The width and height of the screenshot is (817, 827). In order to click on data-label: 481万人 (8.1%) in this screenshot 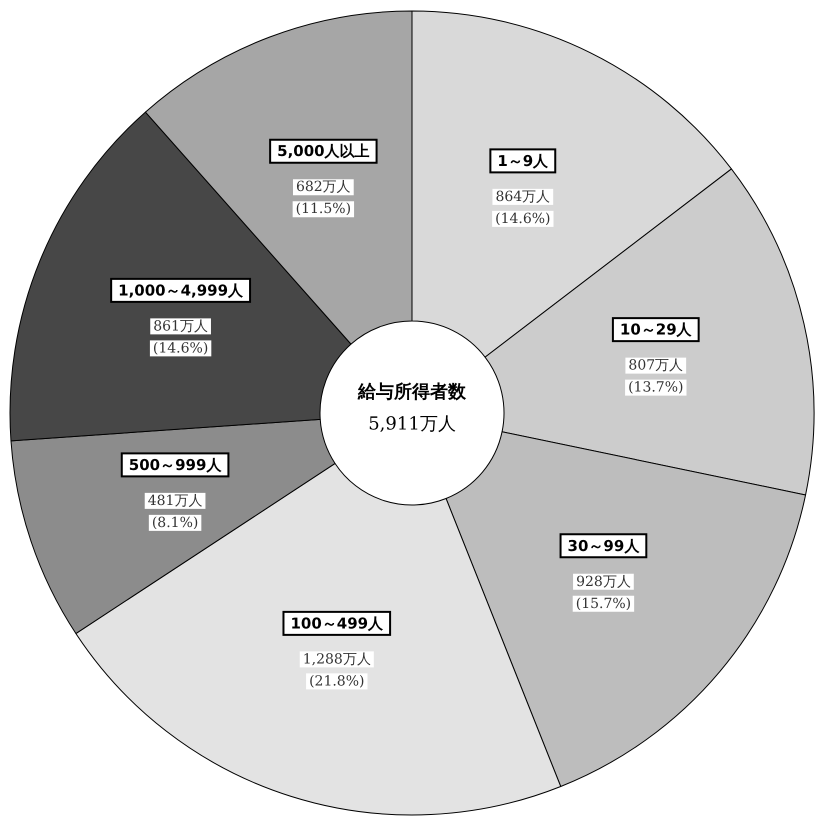, I will do `click(175, 511)`.